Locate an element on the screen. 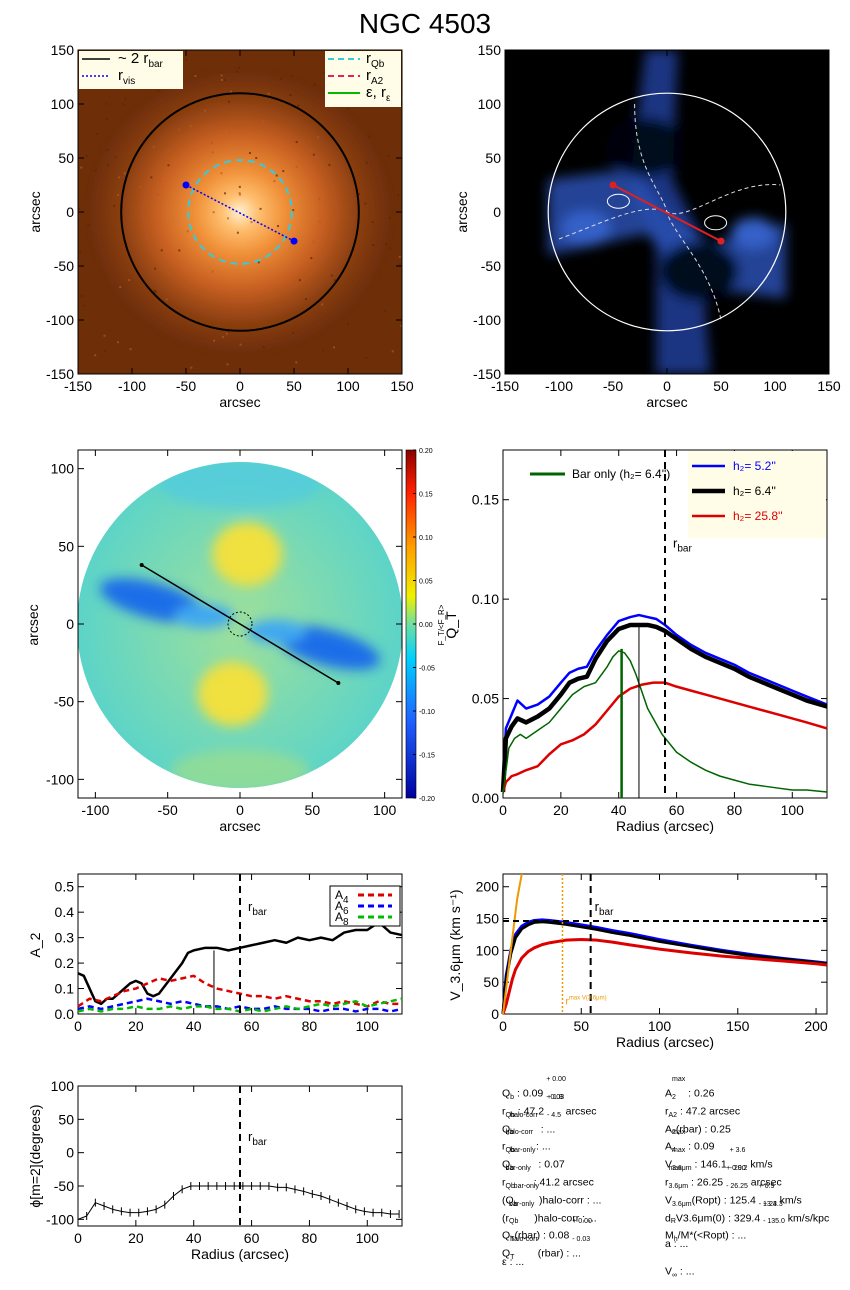 The width and height of the screenshot is (850, 1290). figure-title: NGC 4503 is located at coordinates (425, 23).